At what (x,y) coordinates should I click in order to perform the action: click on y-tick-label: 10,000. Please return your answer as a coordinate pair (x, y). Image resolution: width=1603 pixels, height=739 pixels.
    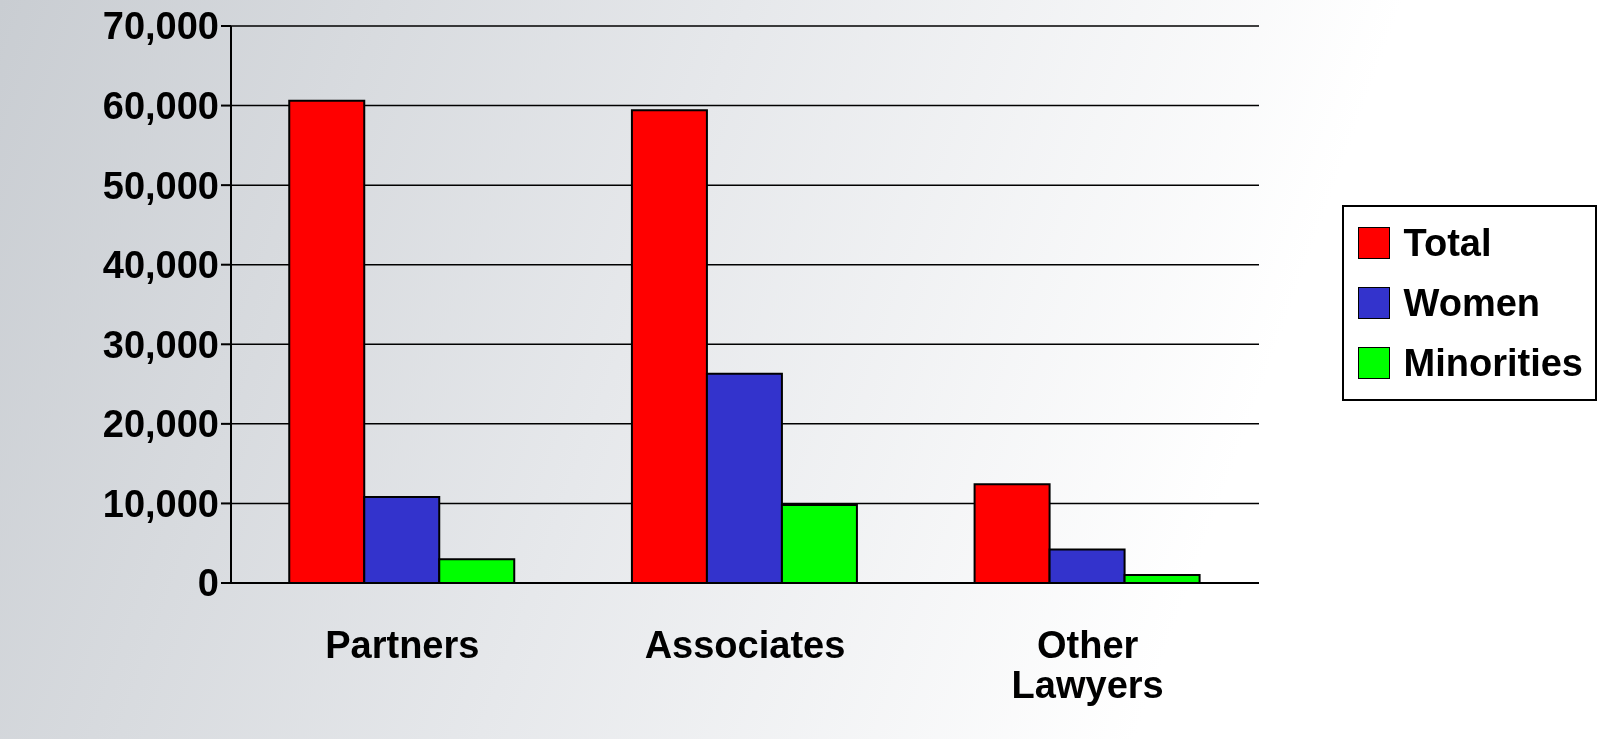
    Looking at the image, I should click on (160, 503).